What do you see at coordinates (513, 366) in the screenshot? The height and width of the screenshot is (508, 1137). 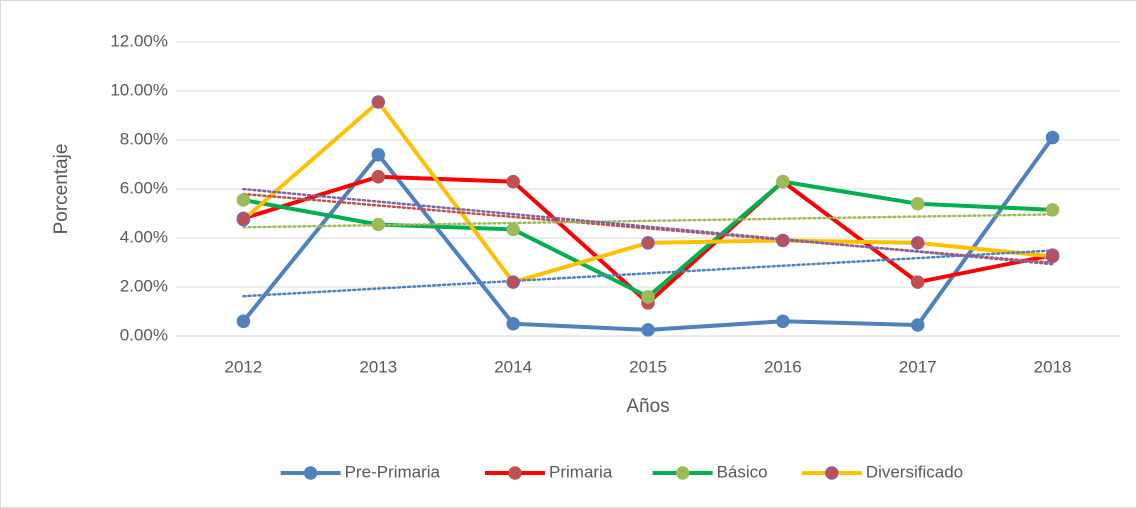 I see `x-tick-label: 2014` at bounding box center [513, 366].